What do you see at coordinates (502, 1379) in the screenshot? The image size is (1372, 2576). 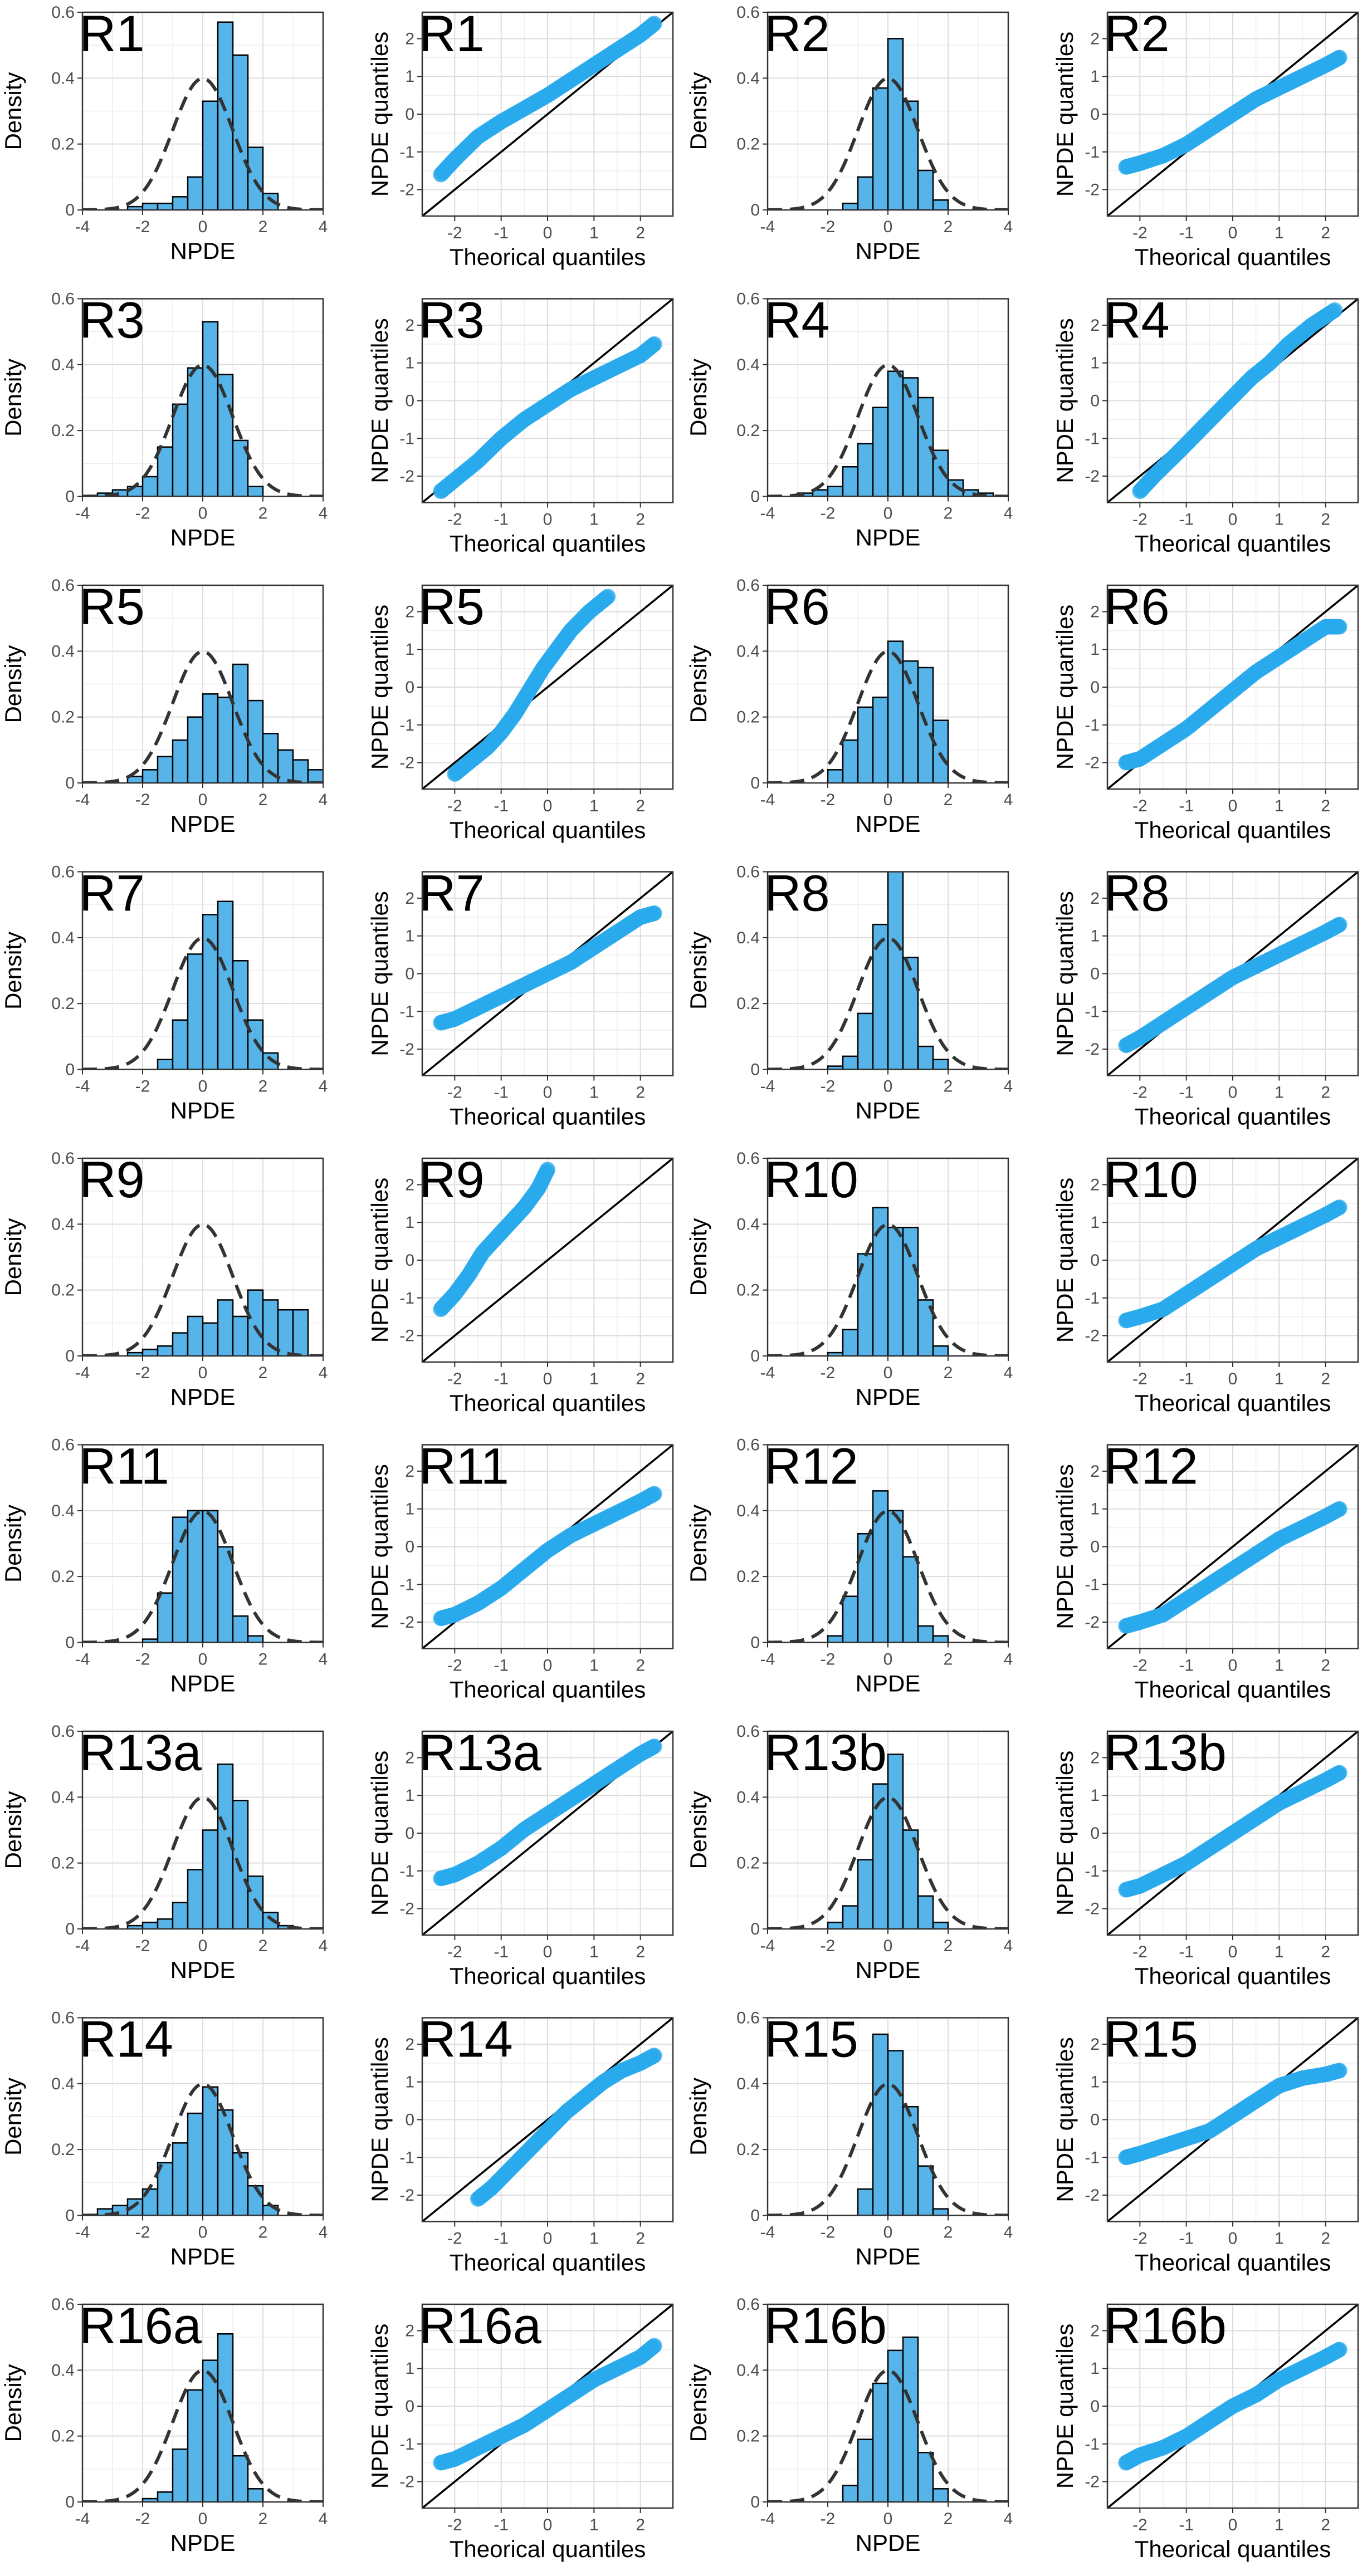 I see `x-tick-label: -1` at bounding box center [502, 1379].